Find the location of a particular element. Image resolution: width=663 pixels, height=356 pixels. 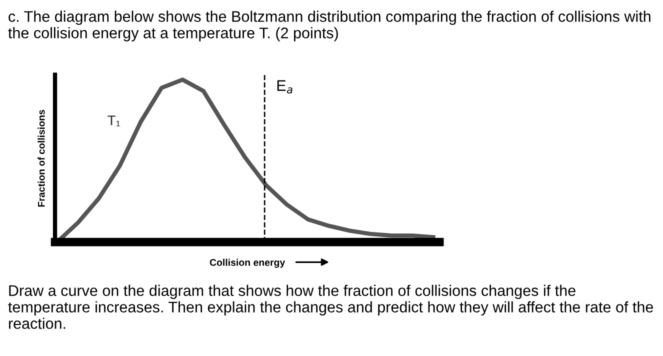

chart-title: c. The diagram below shows the Boltzmann distribution comparing the fraction of collisions with the collision energy at a temperature T. (2 points) is located at coordinates (329, 26).